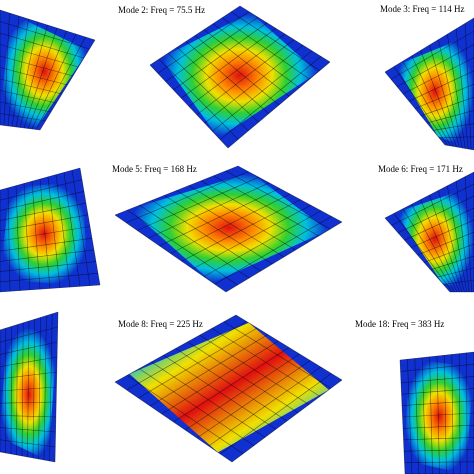 The height and width of the screenshot is (474, 474). What do you see at coordinates (154, 169) in the screenshot?
I see `mode-label: Mode 5: Freq = 168 Hz` at bounding box center [154, 169].